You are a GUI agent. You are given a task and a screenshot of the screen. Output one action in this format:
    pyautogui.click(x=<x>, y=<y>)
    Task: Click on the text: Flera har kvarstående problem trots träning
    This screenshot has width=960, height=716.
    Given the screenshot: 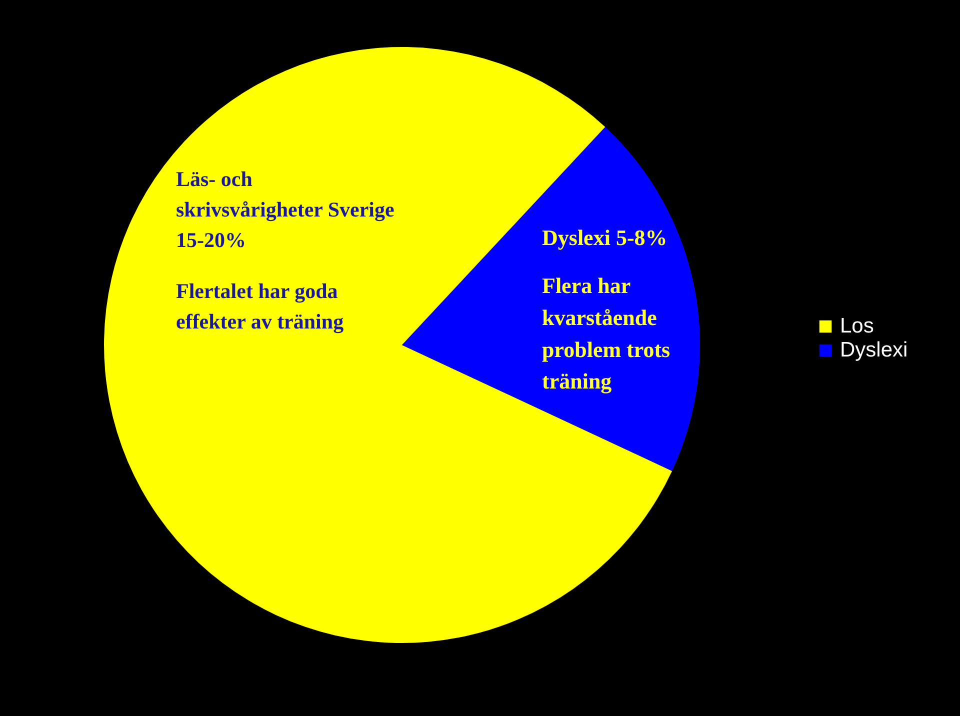 What is the action you would take?
    pyautogui.click(x=606, y=333)
    